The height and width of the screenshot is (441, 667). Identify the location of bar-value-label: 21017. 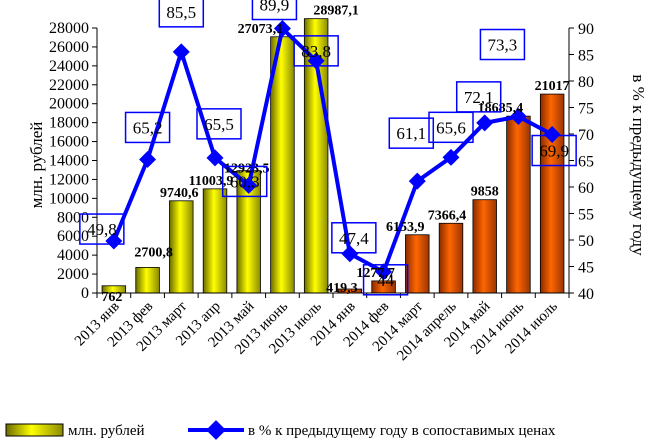
(552, 86).